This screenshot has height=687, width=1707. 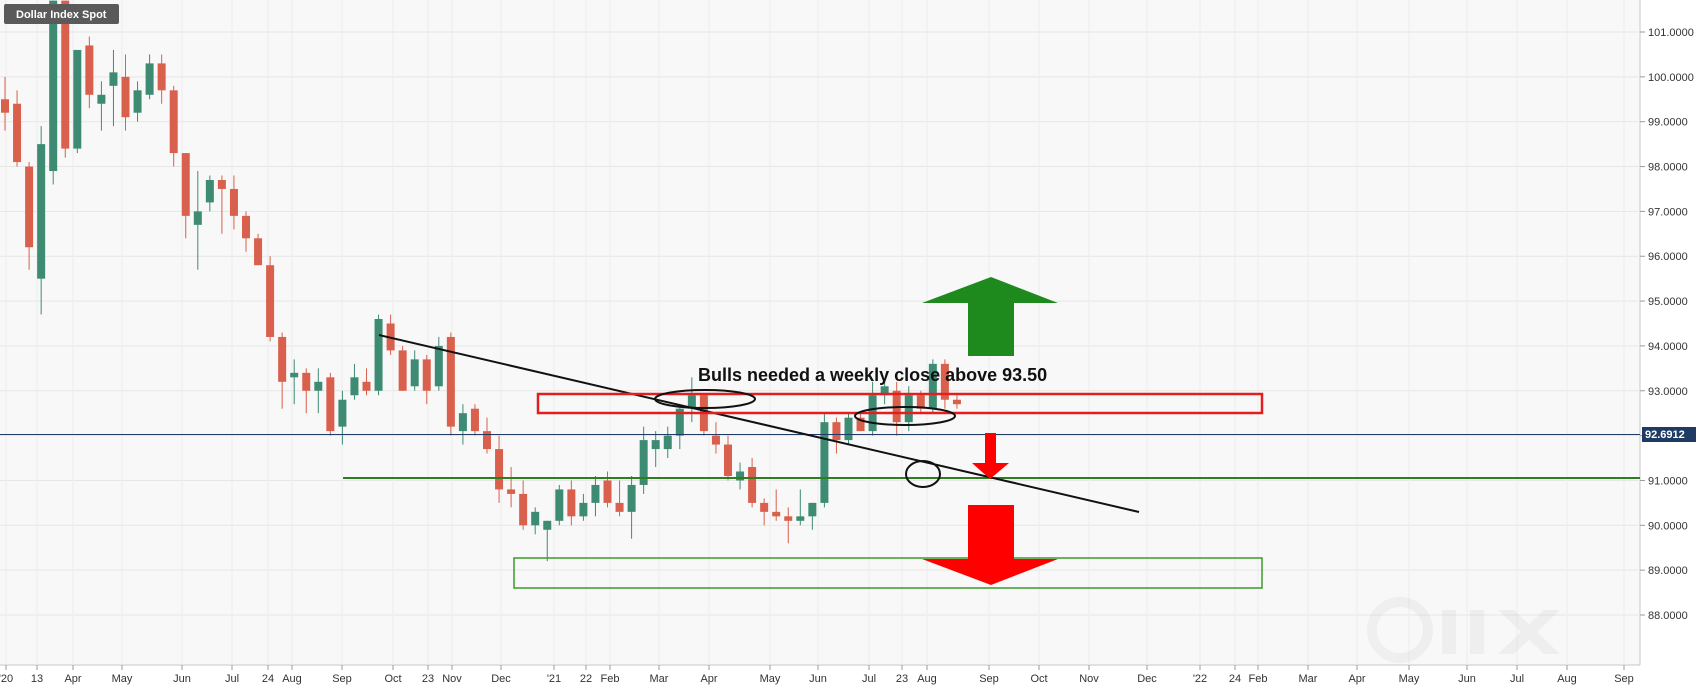 What do you see at coordinates (1668, 257) in the screenshot?
I see `y-tick-label: 96.0000` at bounding box center [1668, 257].